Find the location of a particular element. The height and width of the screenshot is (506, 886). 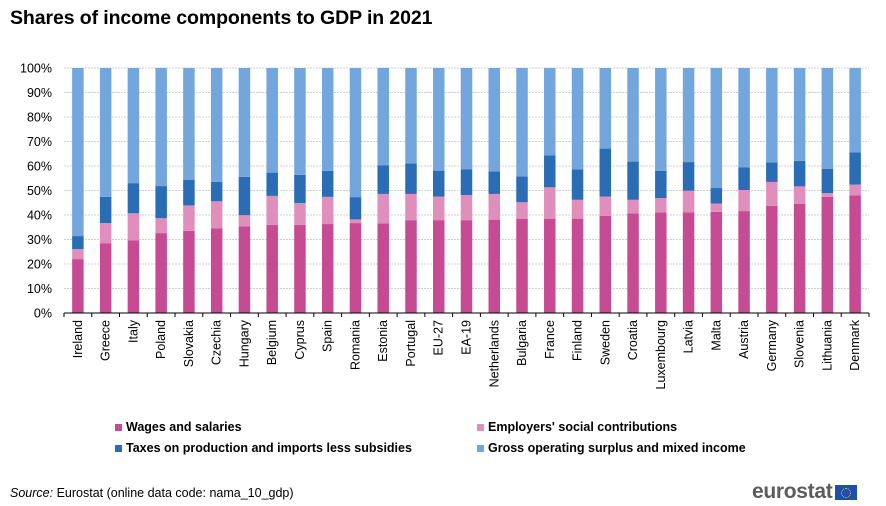

x-tick-label: Ireland is located at coordinates (78, 339).